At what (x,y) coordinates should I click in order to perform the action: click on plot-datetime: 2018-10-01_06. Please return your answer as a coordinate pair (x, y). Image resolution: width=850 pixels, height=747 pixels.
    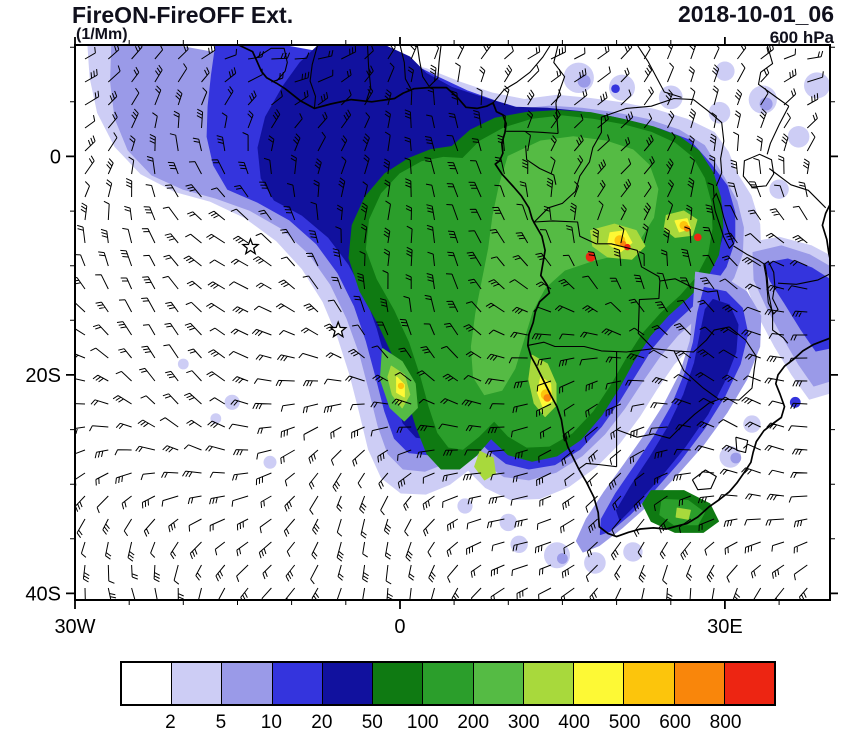
    Looking at the image, I should click on (755, 14).